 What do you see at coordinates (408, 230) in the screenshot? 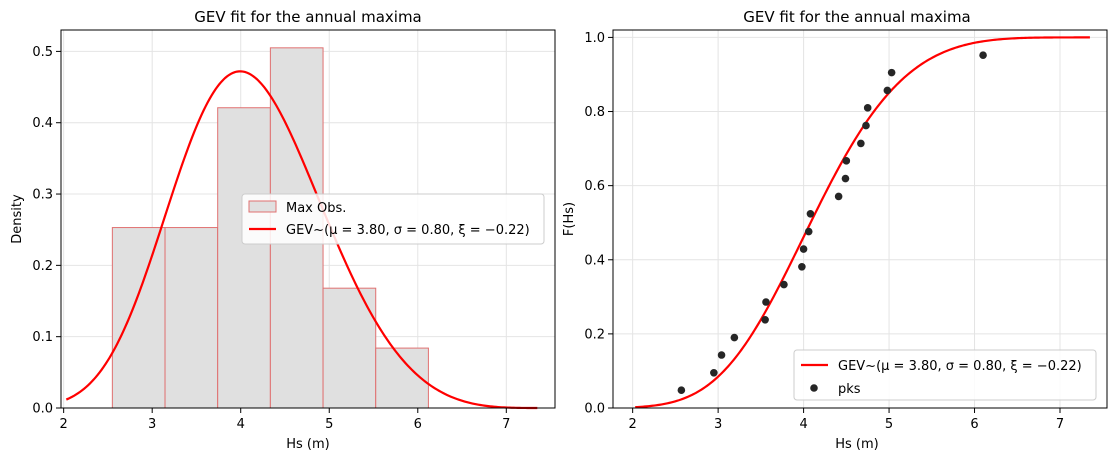
I see `left-legend-curve-label: GEV~(μ = 3.80, σ = 0.80, ξ = −0.22)` at bounding box center [408, 230].